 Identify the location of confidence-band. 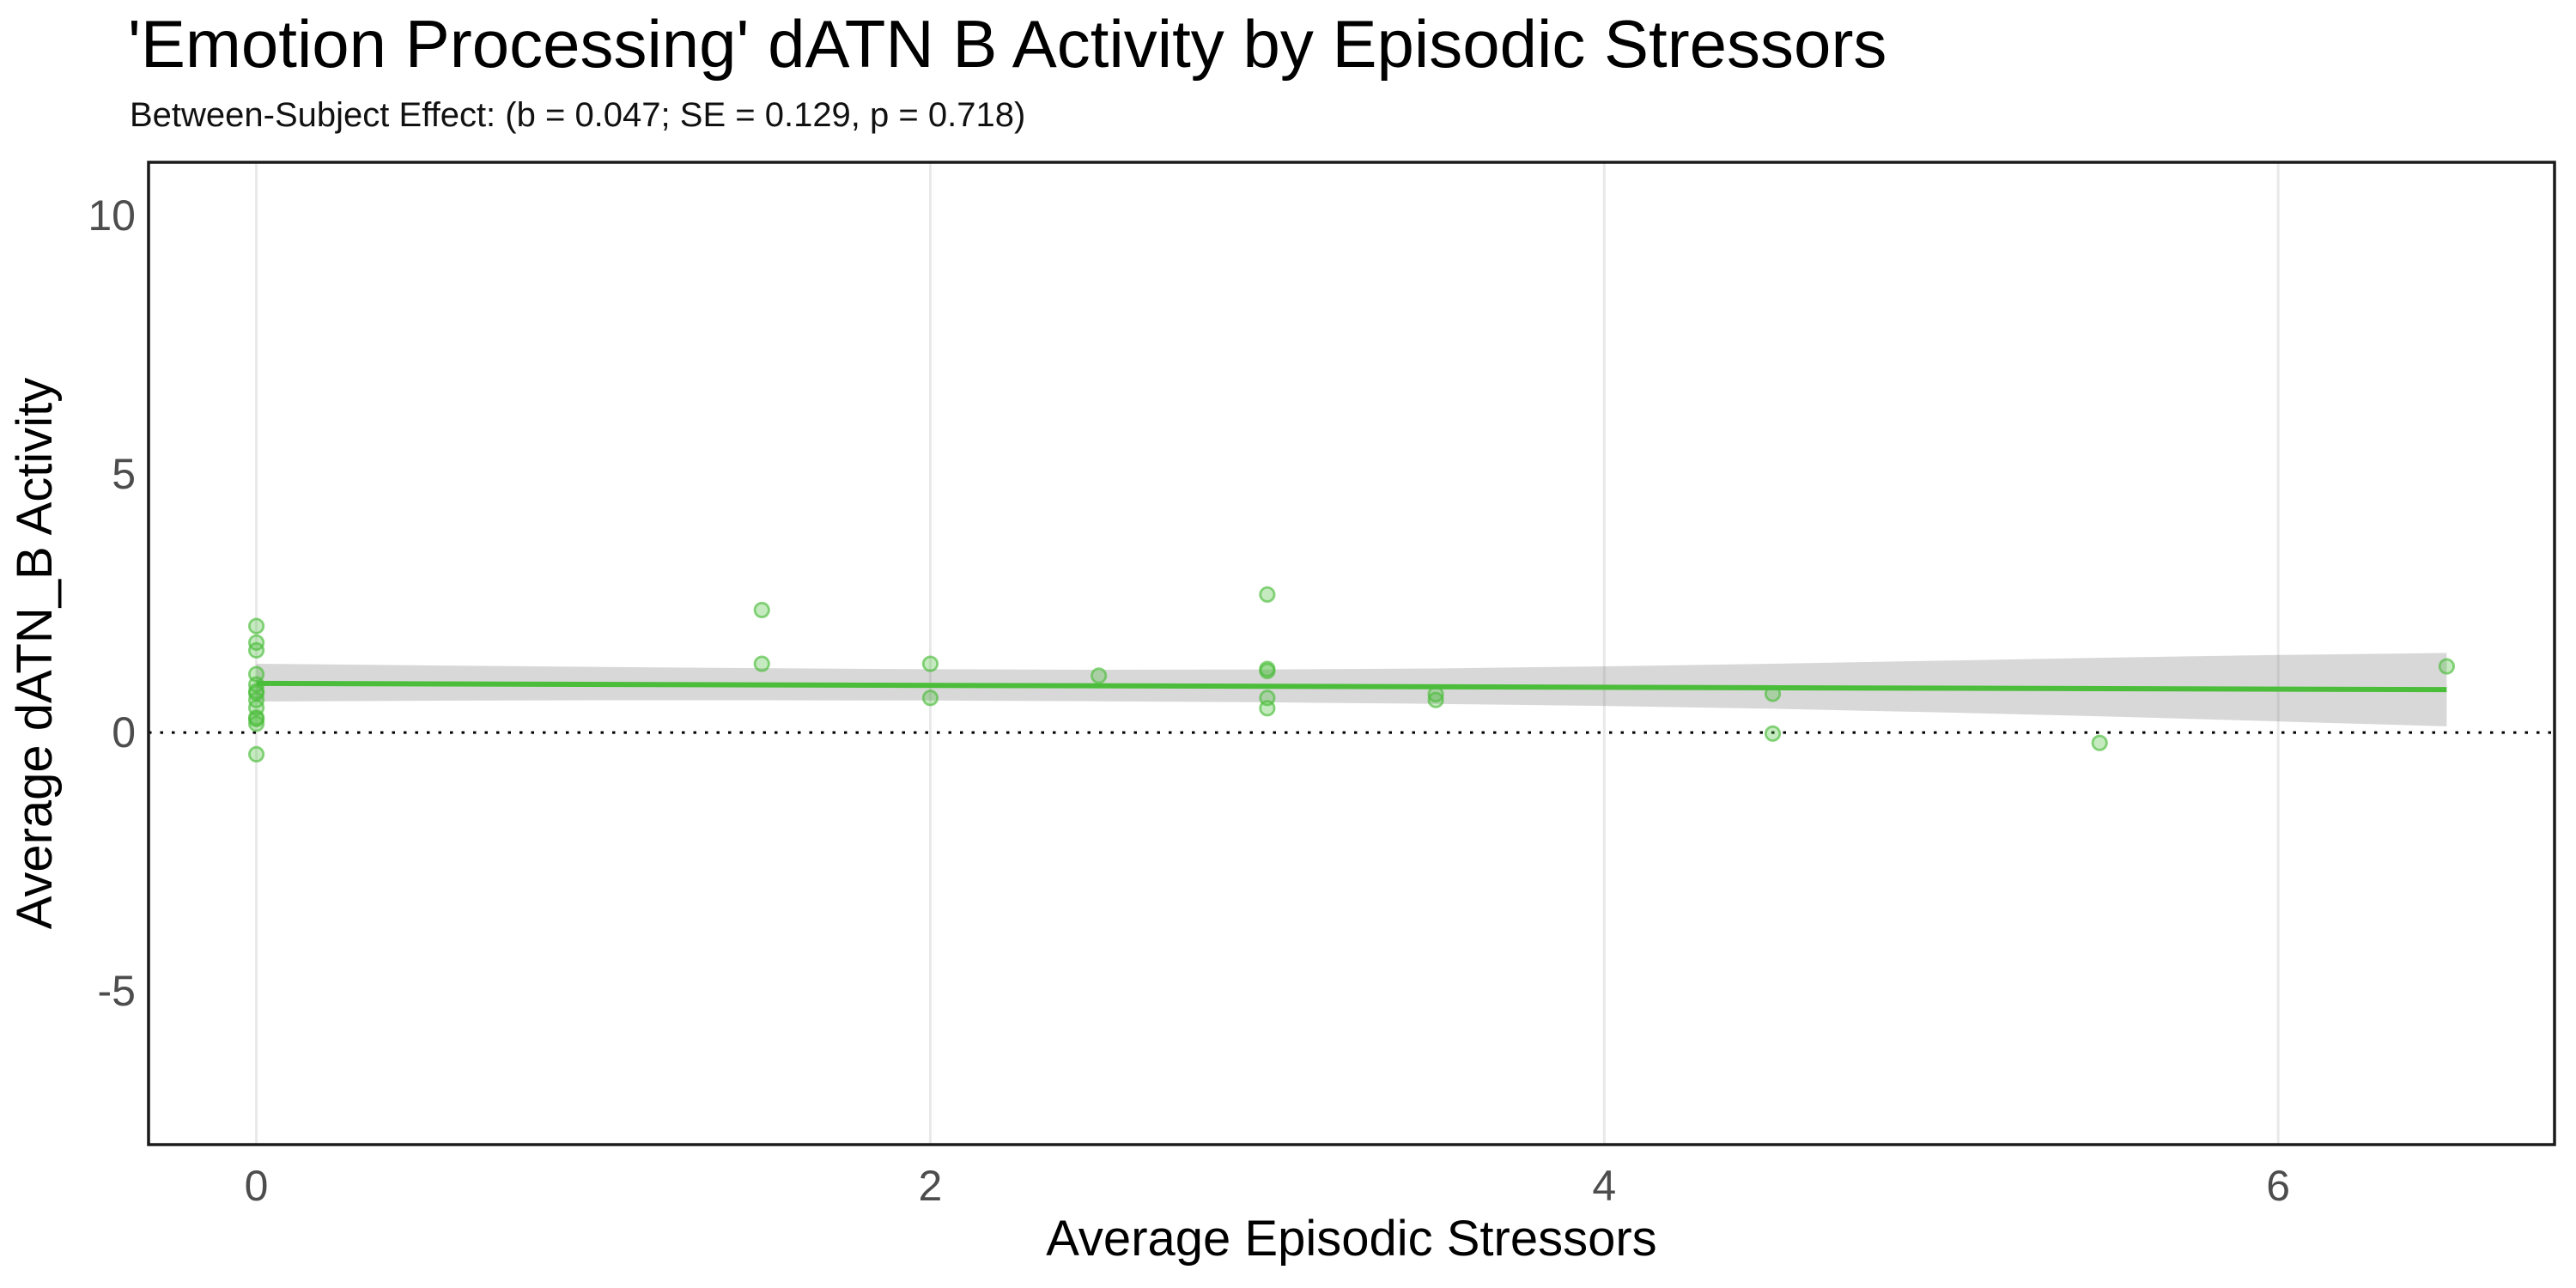
(1352, 689).